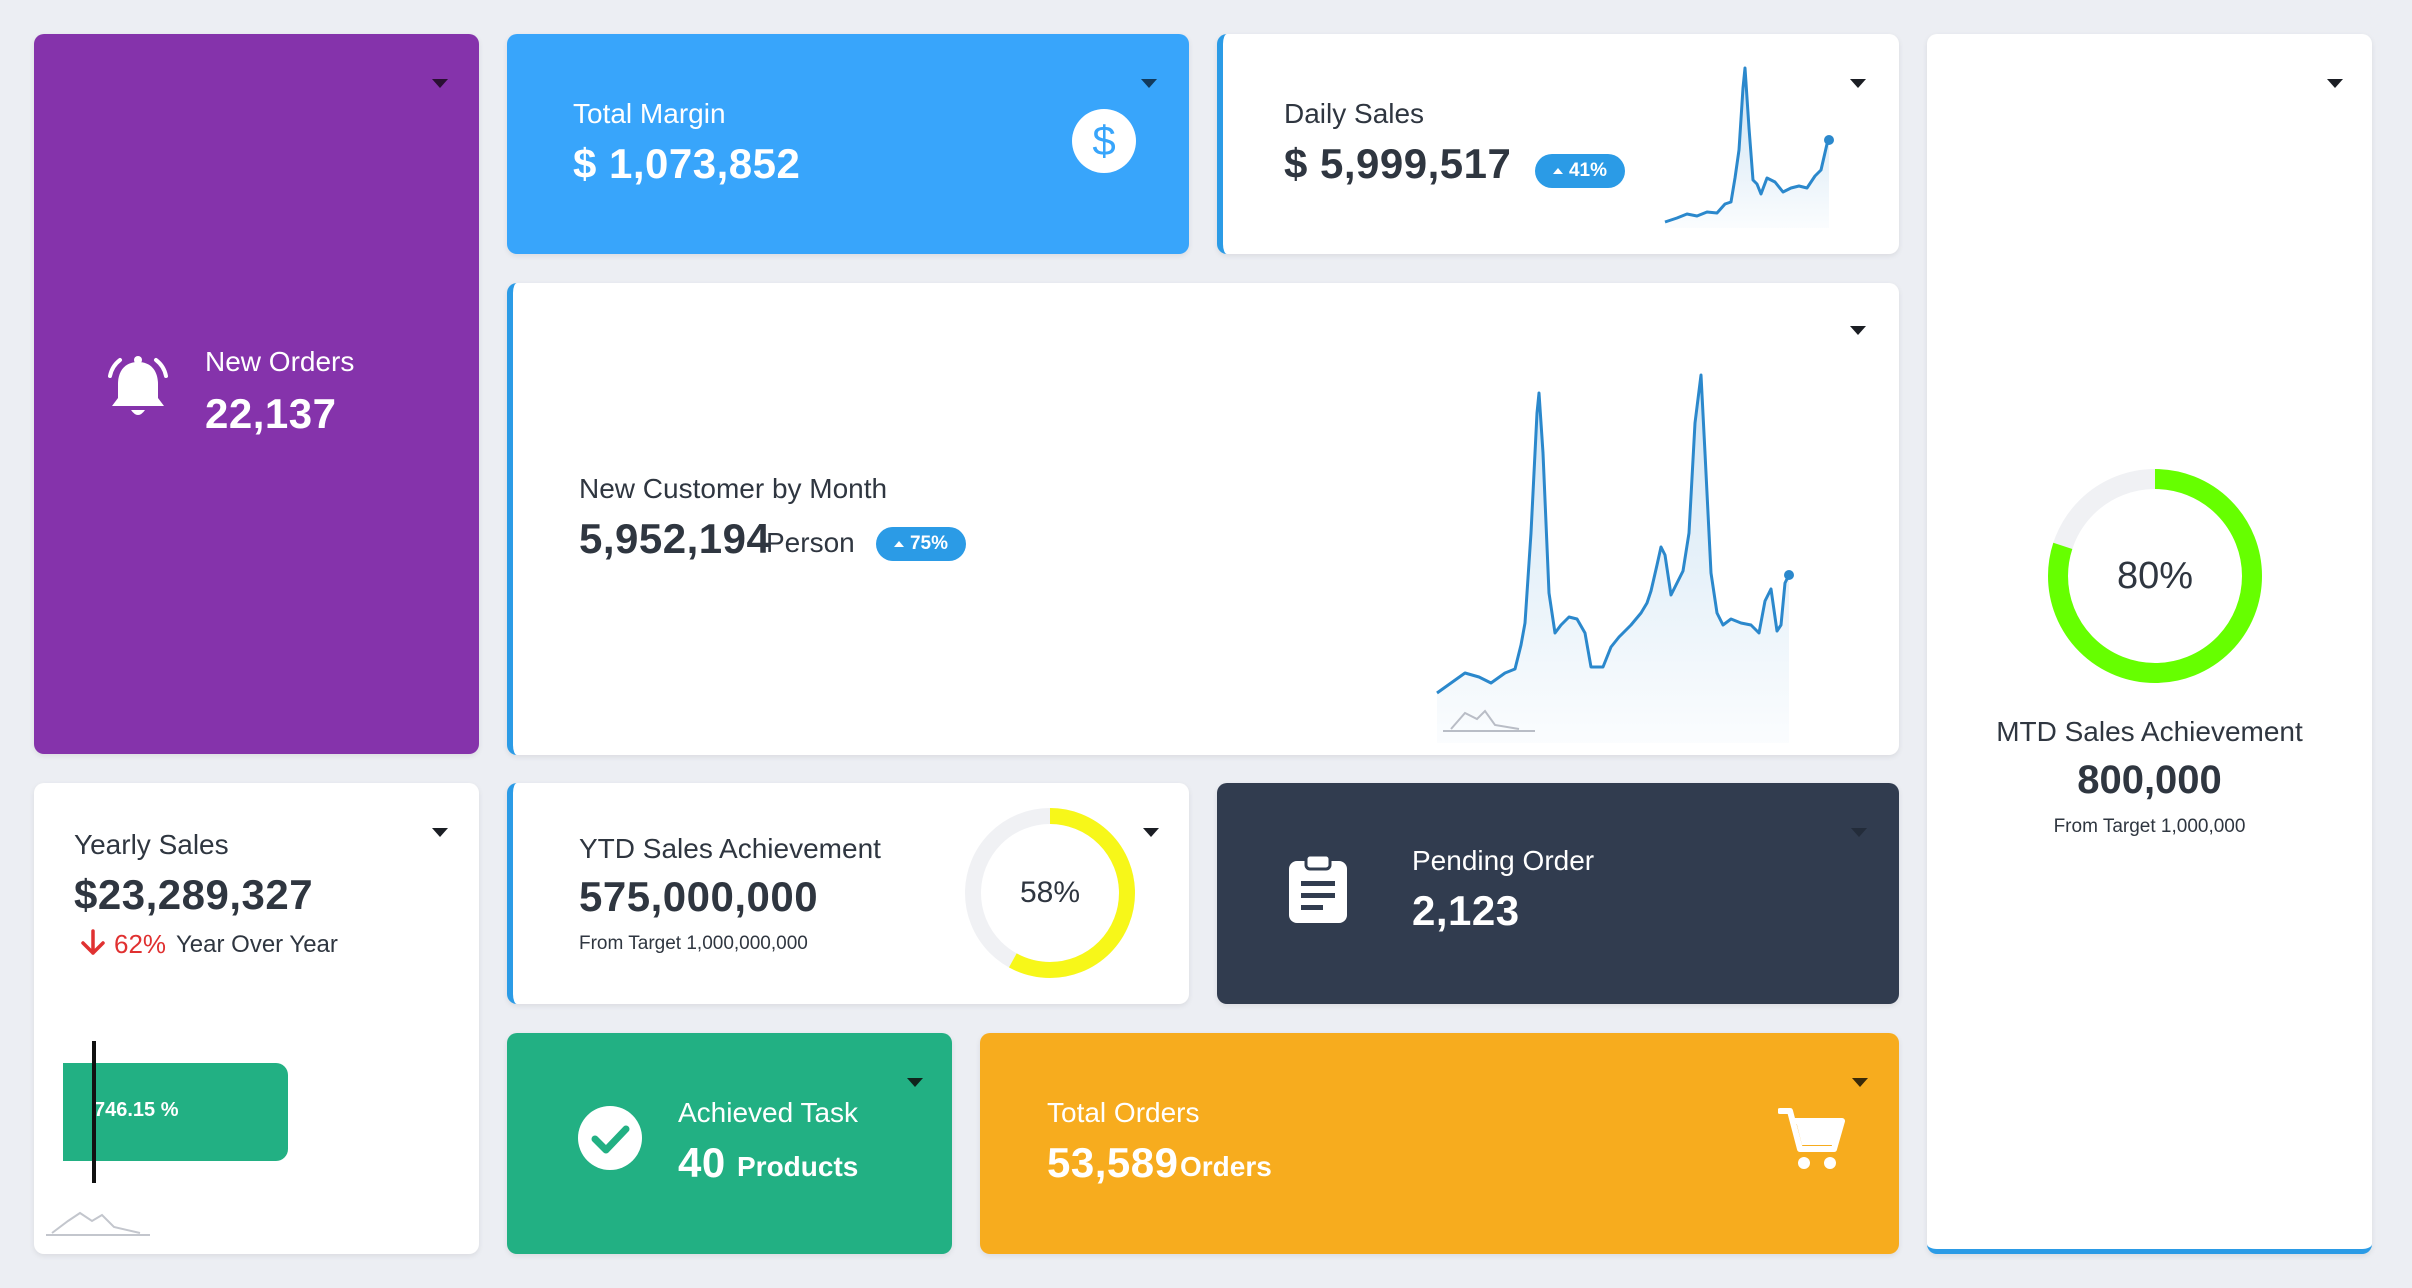 This screenshot has width=2412, height=1288. Describe the element at coordinates (1503, 860) in the screenshot. I see `pending-order-label: Pending Order` at that location.